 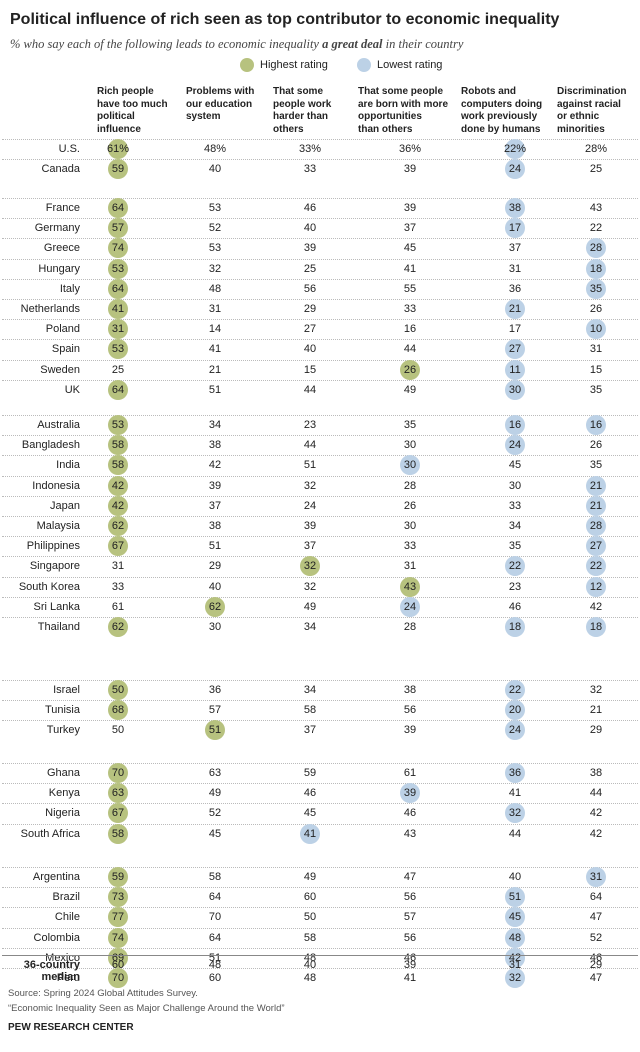 I want to click on cell-value: 64, so click(x=118, y=288).